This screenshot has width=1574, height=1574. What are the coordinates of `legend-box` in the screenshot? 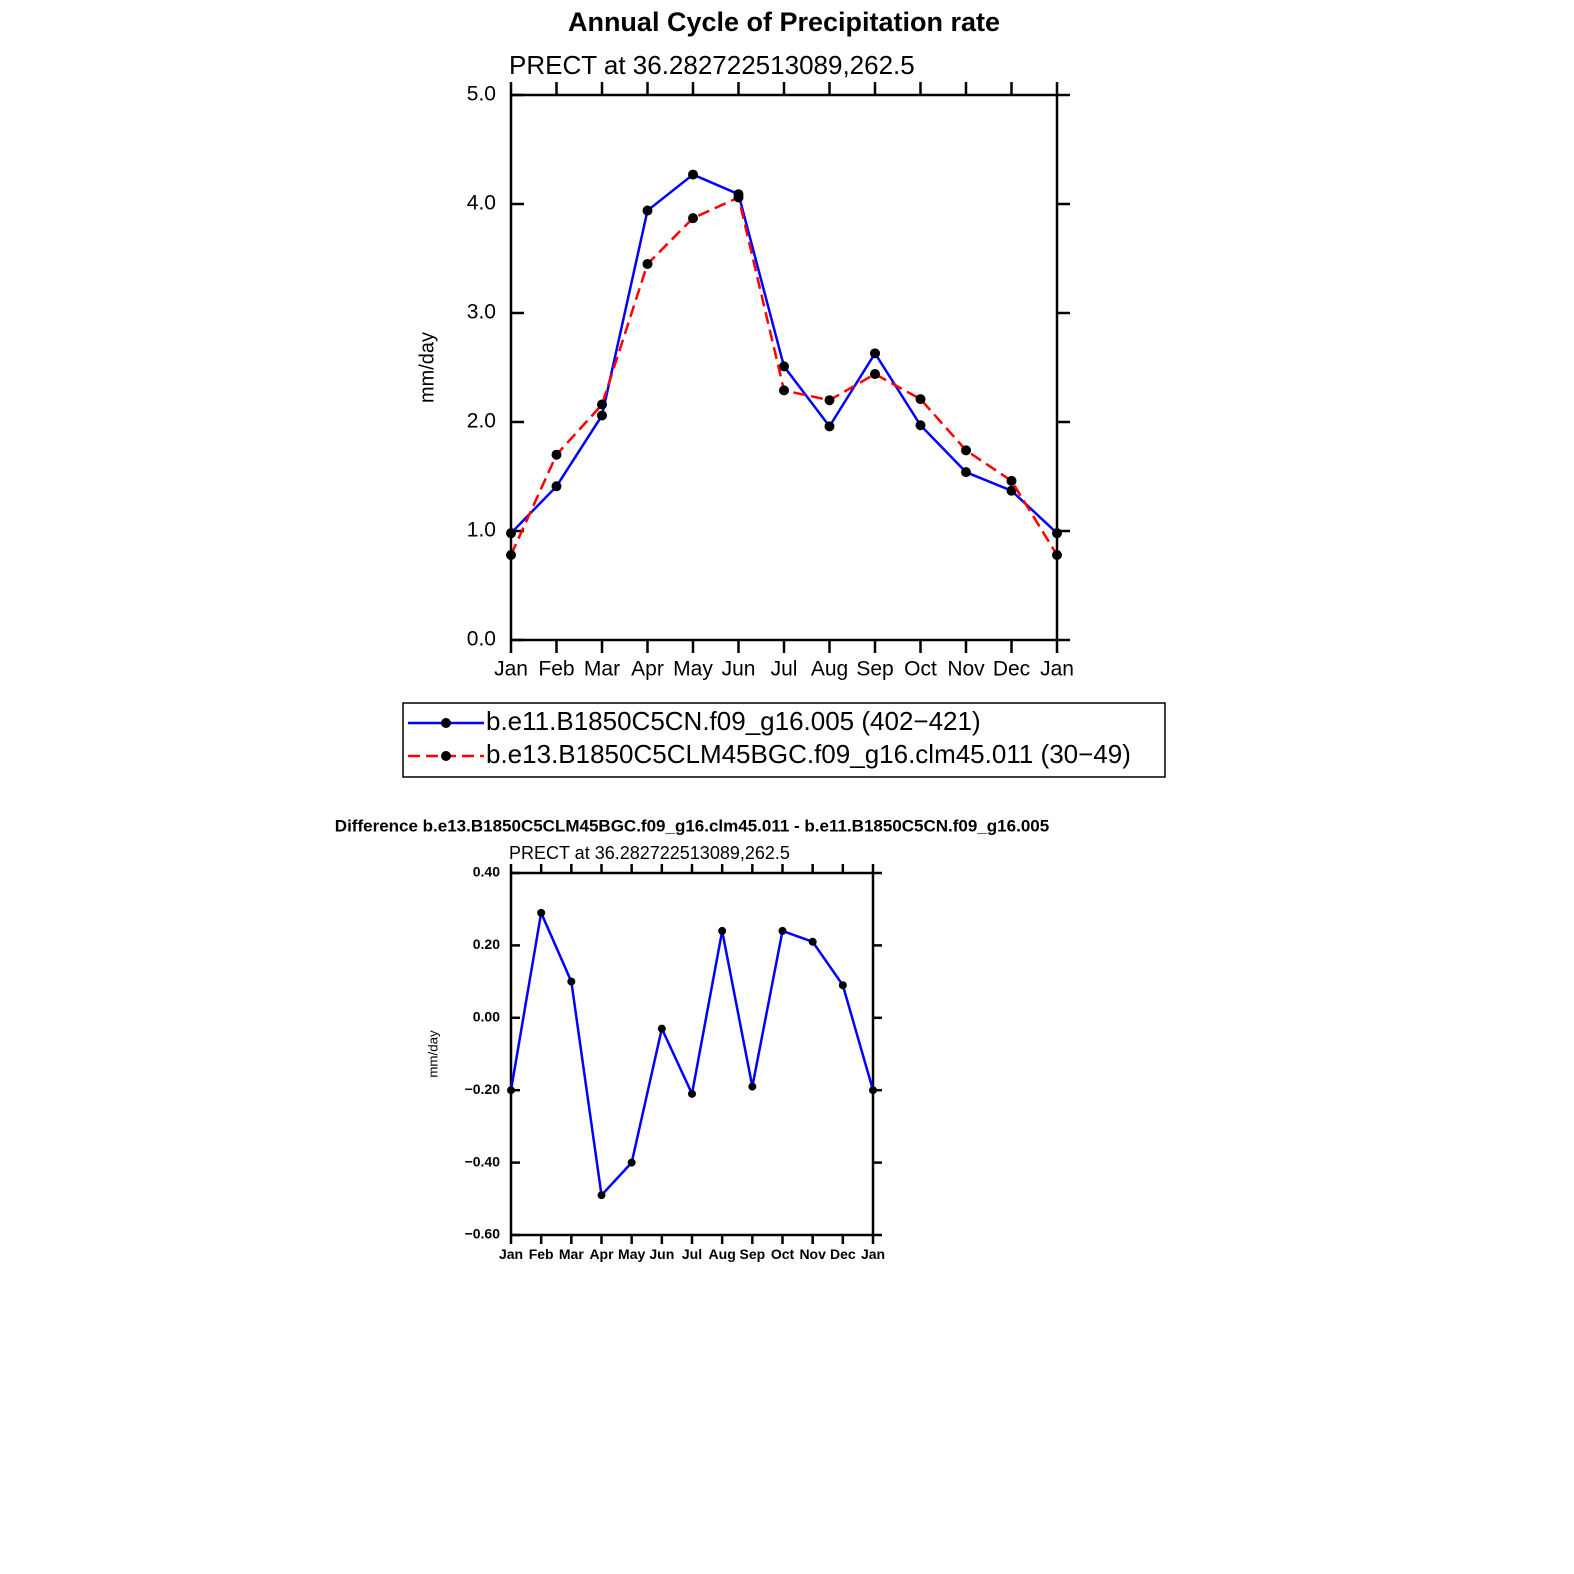 It's located at (784, 740).